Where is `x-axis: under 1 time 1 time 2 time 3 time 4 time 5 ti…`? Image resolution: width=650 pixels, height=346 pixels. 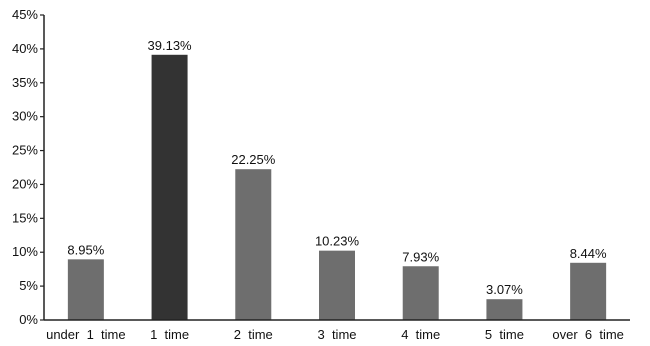
x-axis: under 1 time 1 time 2 time 3 time 4 time 5 ti… is located at coordinates (337, 330).